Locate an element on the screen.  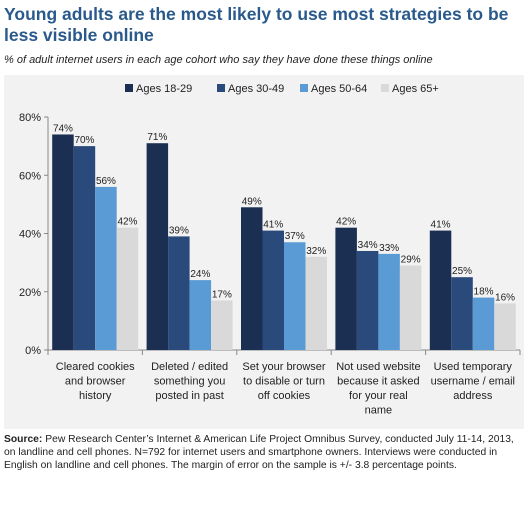
data-label: 70% is located at coordinates (84, 140).